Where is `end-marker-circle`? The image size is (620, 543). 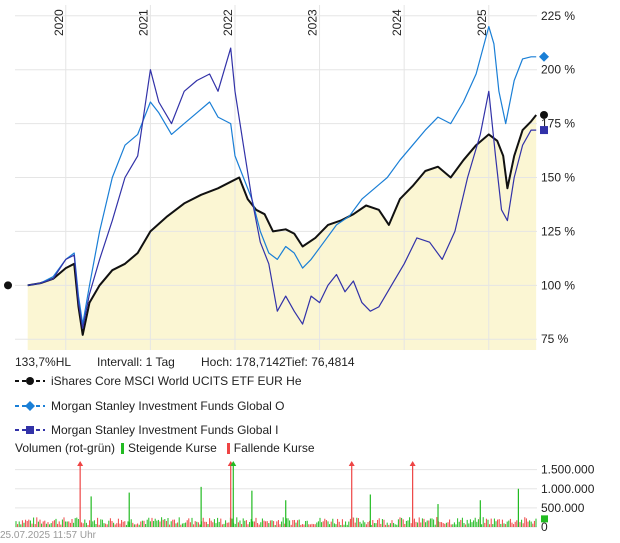 end-marker-circle is located at coordinates (544, 114).